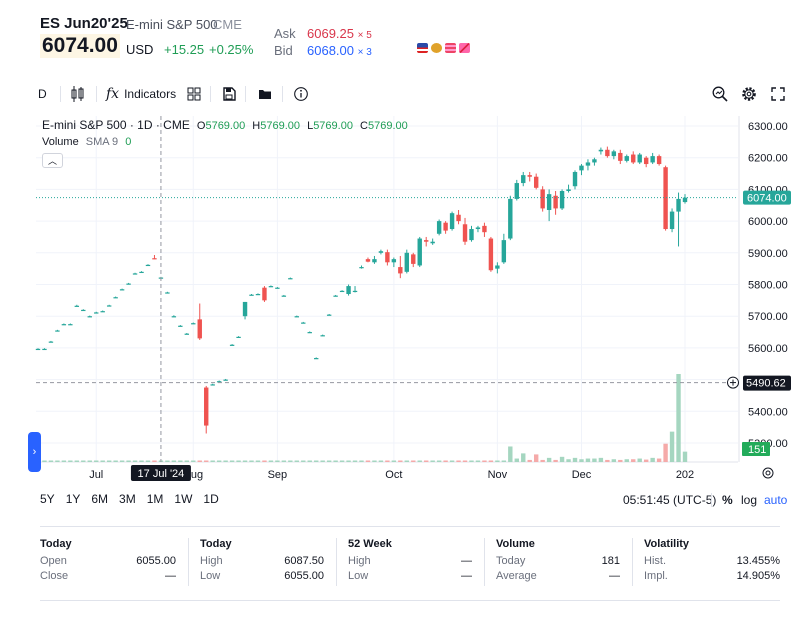  I want to click on last-price: 6074.00, so click(80, 46).